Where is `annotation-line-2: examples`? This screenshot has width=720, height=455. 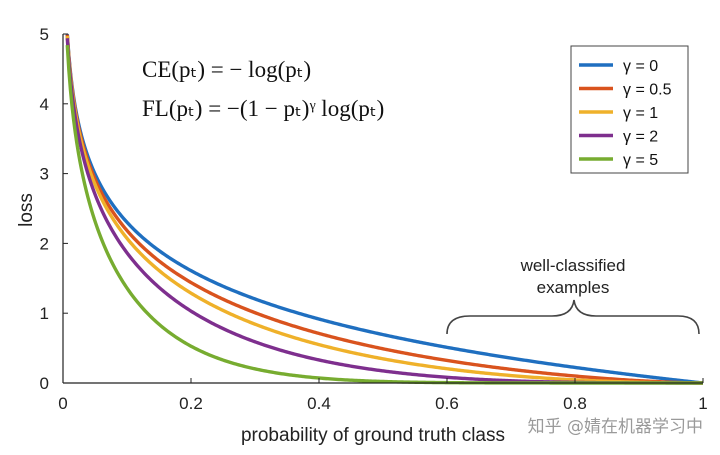 annotation-line-2: examples is located at coordinates (573, 287).